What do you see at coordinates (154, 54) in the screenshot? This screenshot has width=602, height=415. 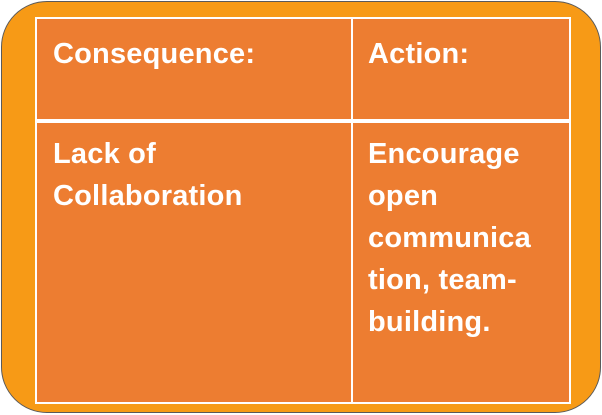 I see `header-consequence: Consequence:` at bounding box center [154, 54].